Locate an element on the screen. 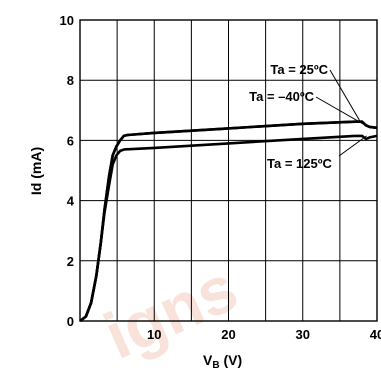  annotation-label-2: Ta = 125ºC is located at coordinates (299, 163).